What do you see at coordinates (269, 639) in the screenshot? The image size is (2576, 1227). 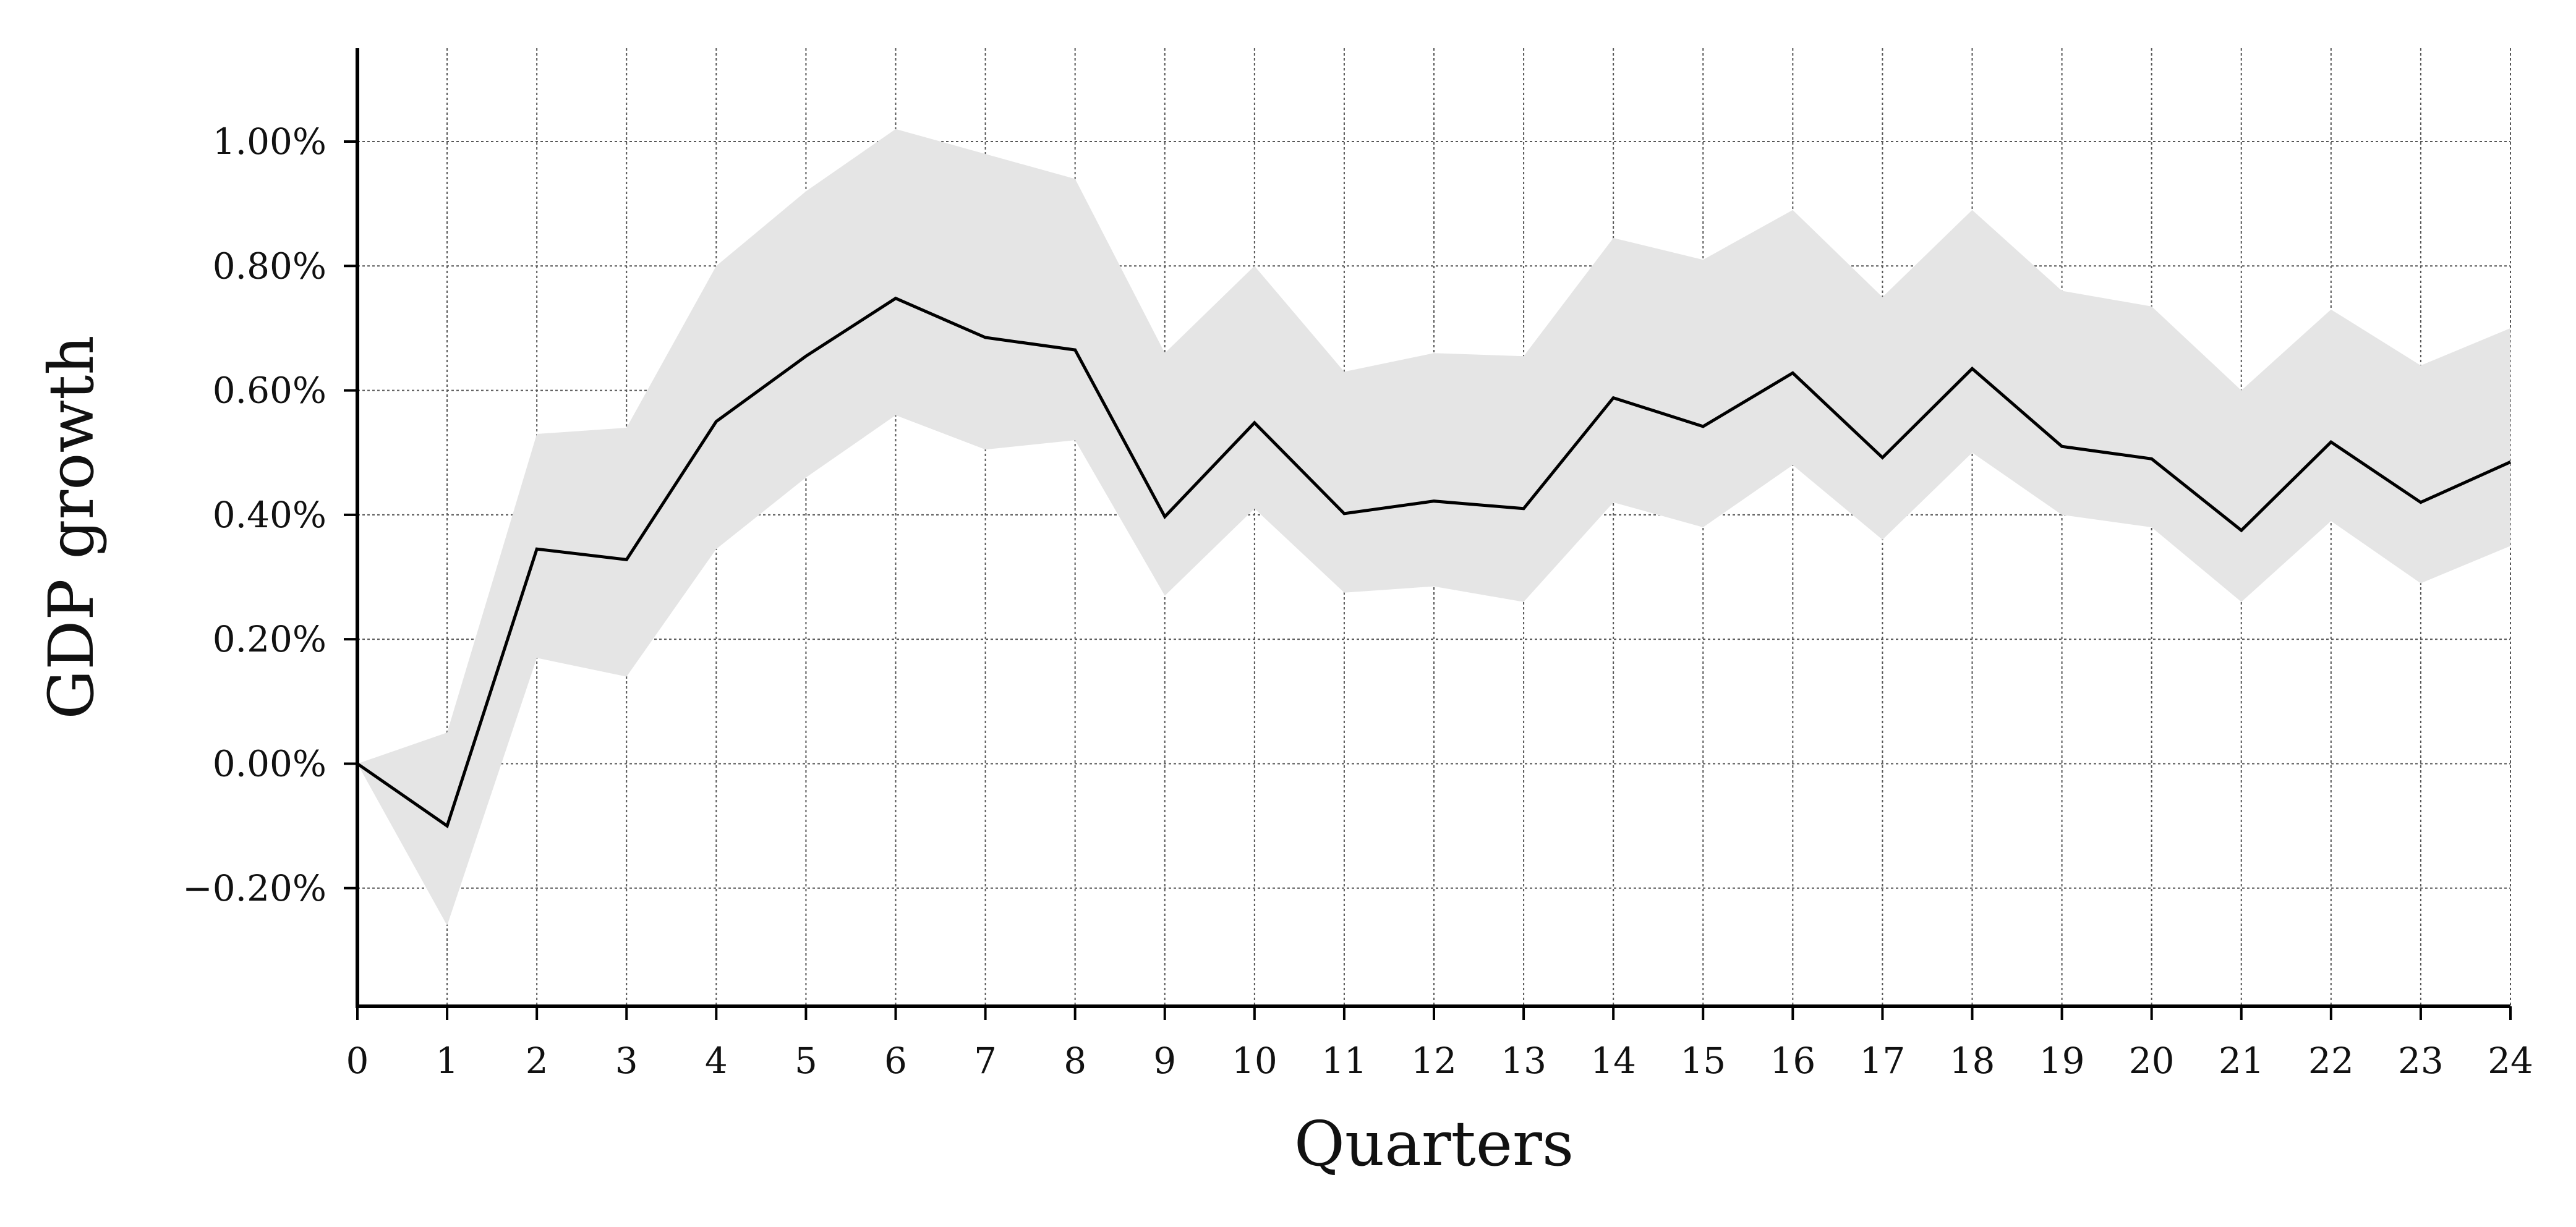 I see `y-tick-label-2: 0.20%` at bounding box center [269, 639].